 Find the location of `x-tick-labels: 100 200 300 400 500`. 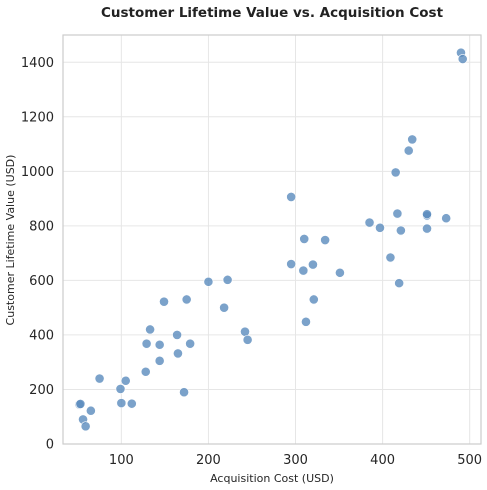

x-tick-labels: 100 200 300 400 500 is located at coordinates (295, 460).